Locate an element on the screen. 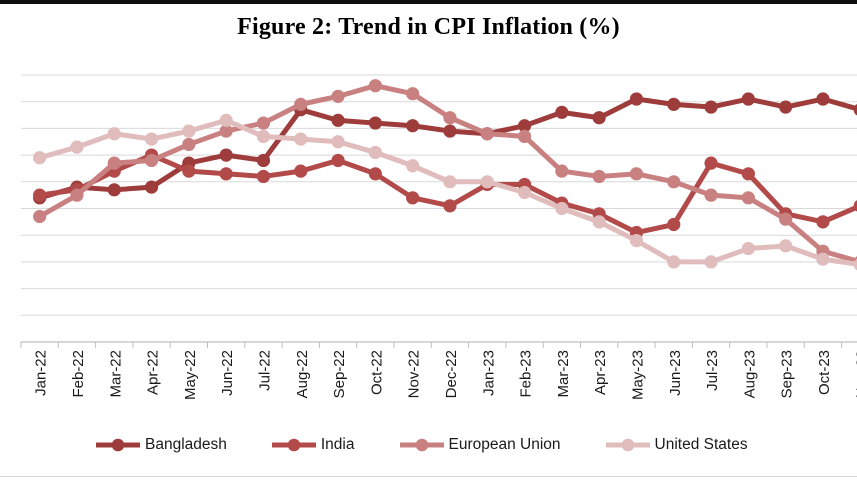 This screenshot has height=482, width=857. x-tick-label: Nov-23 is located at coordinates (855, 374).